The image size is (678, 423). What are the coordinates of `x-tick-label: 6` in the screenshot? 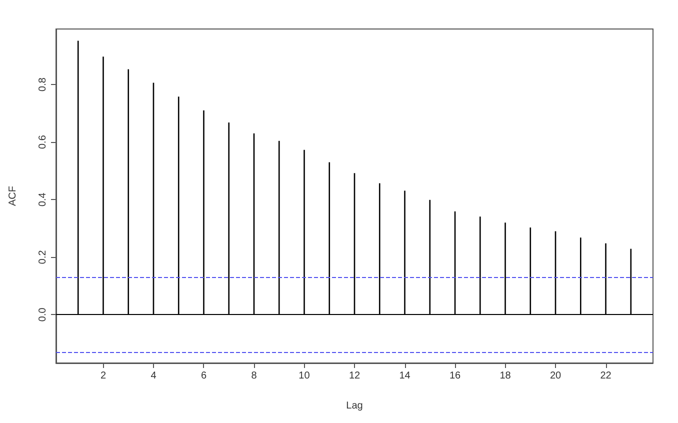 It's located at (203, 376).